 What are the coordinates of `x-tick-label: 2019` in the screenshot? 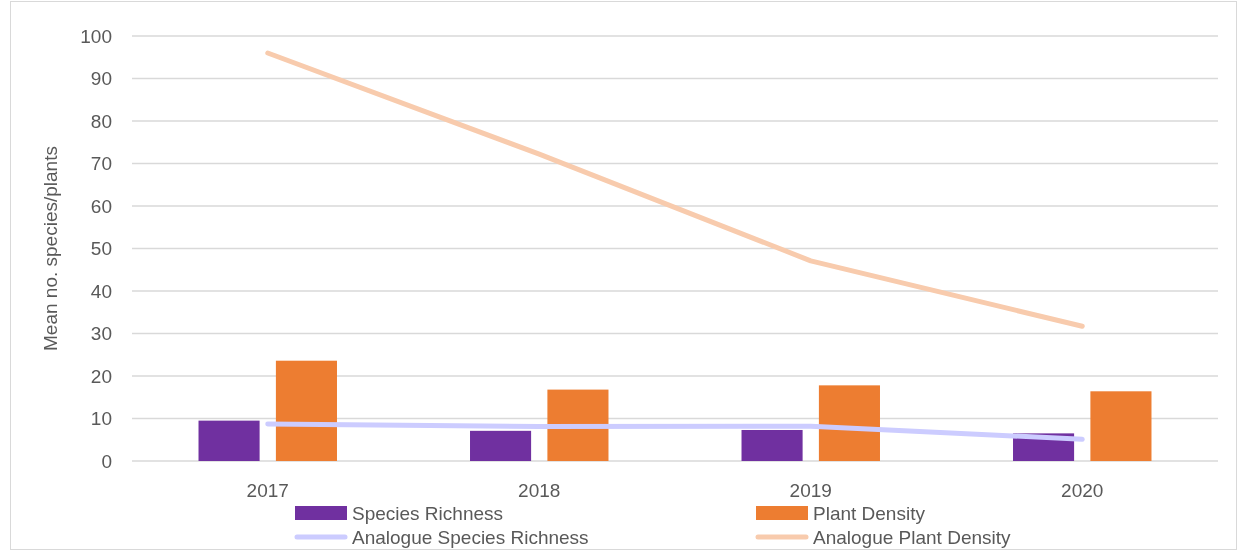 It's located at (810, 490).